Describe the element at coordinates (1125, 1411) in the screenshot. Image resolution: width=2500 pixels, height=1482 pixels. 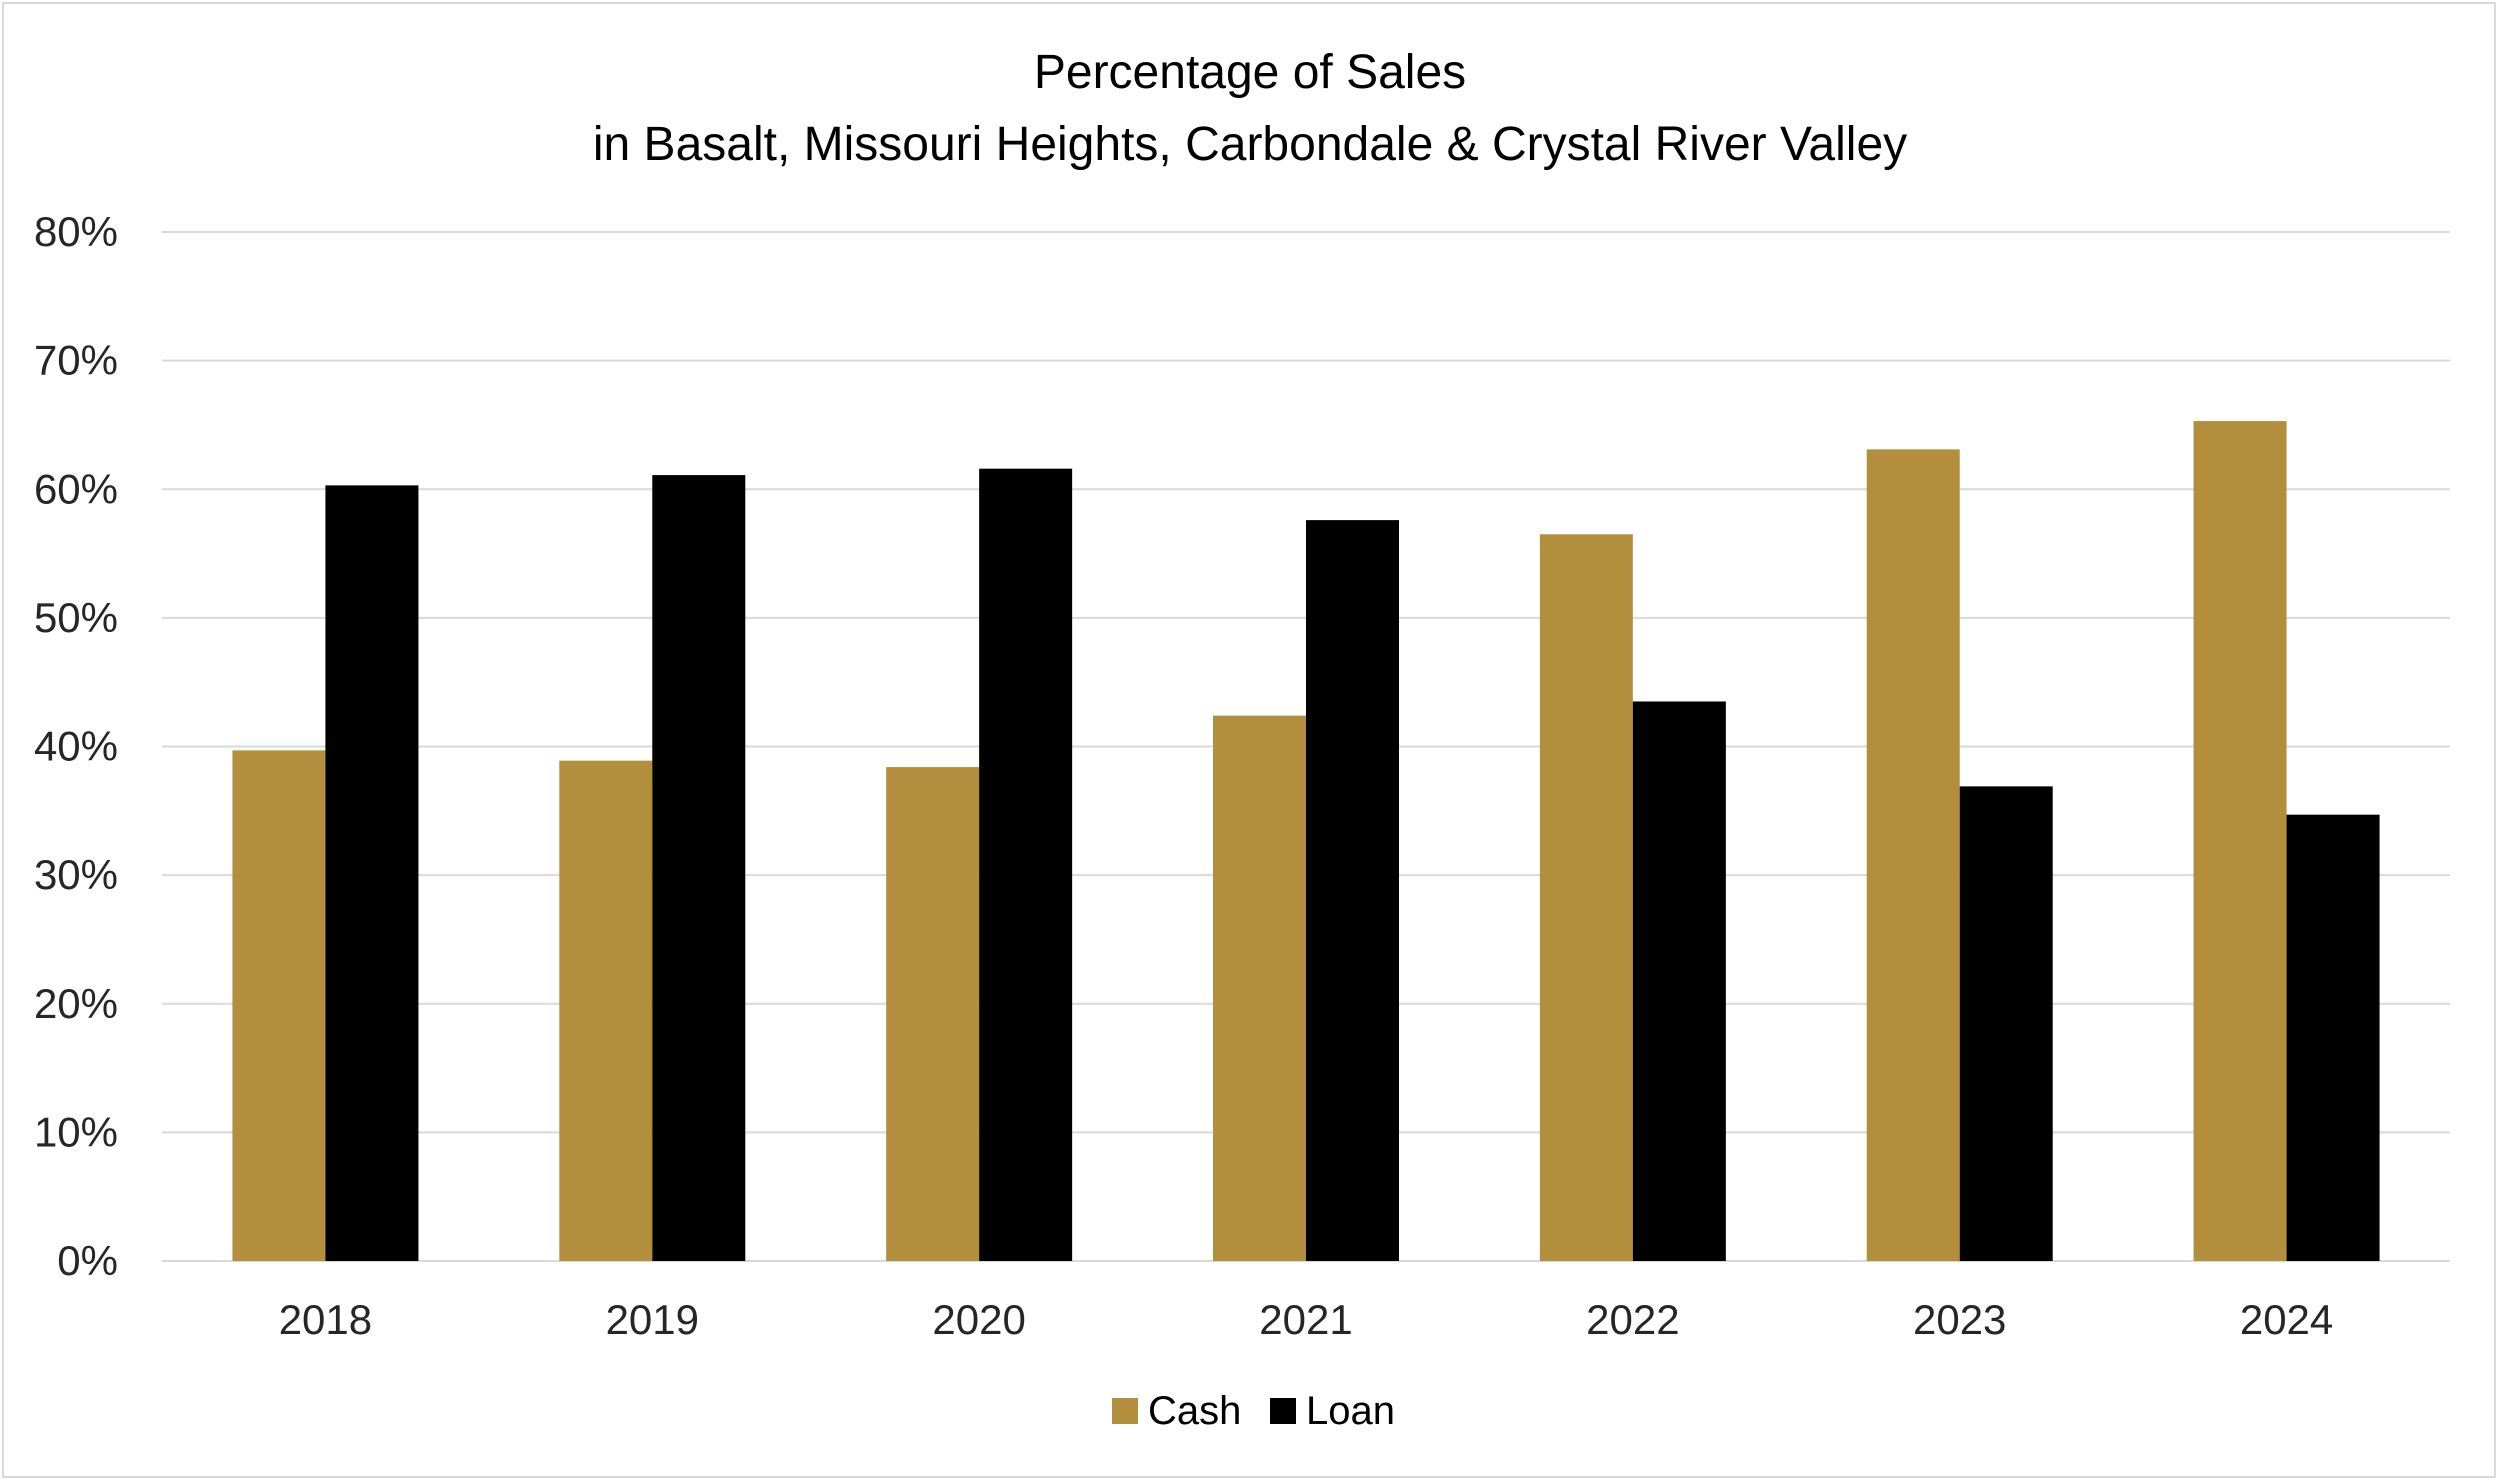
I see `legend-swatch-cash` at that location.